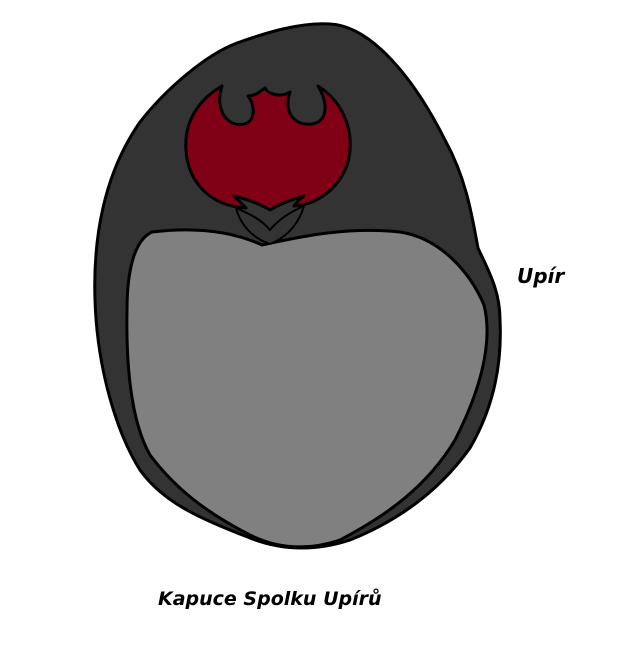  I want to click on drawing-caption: Kapuce Spolku Upírů, so click(270, 599).